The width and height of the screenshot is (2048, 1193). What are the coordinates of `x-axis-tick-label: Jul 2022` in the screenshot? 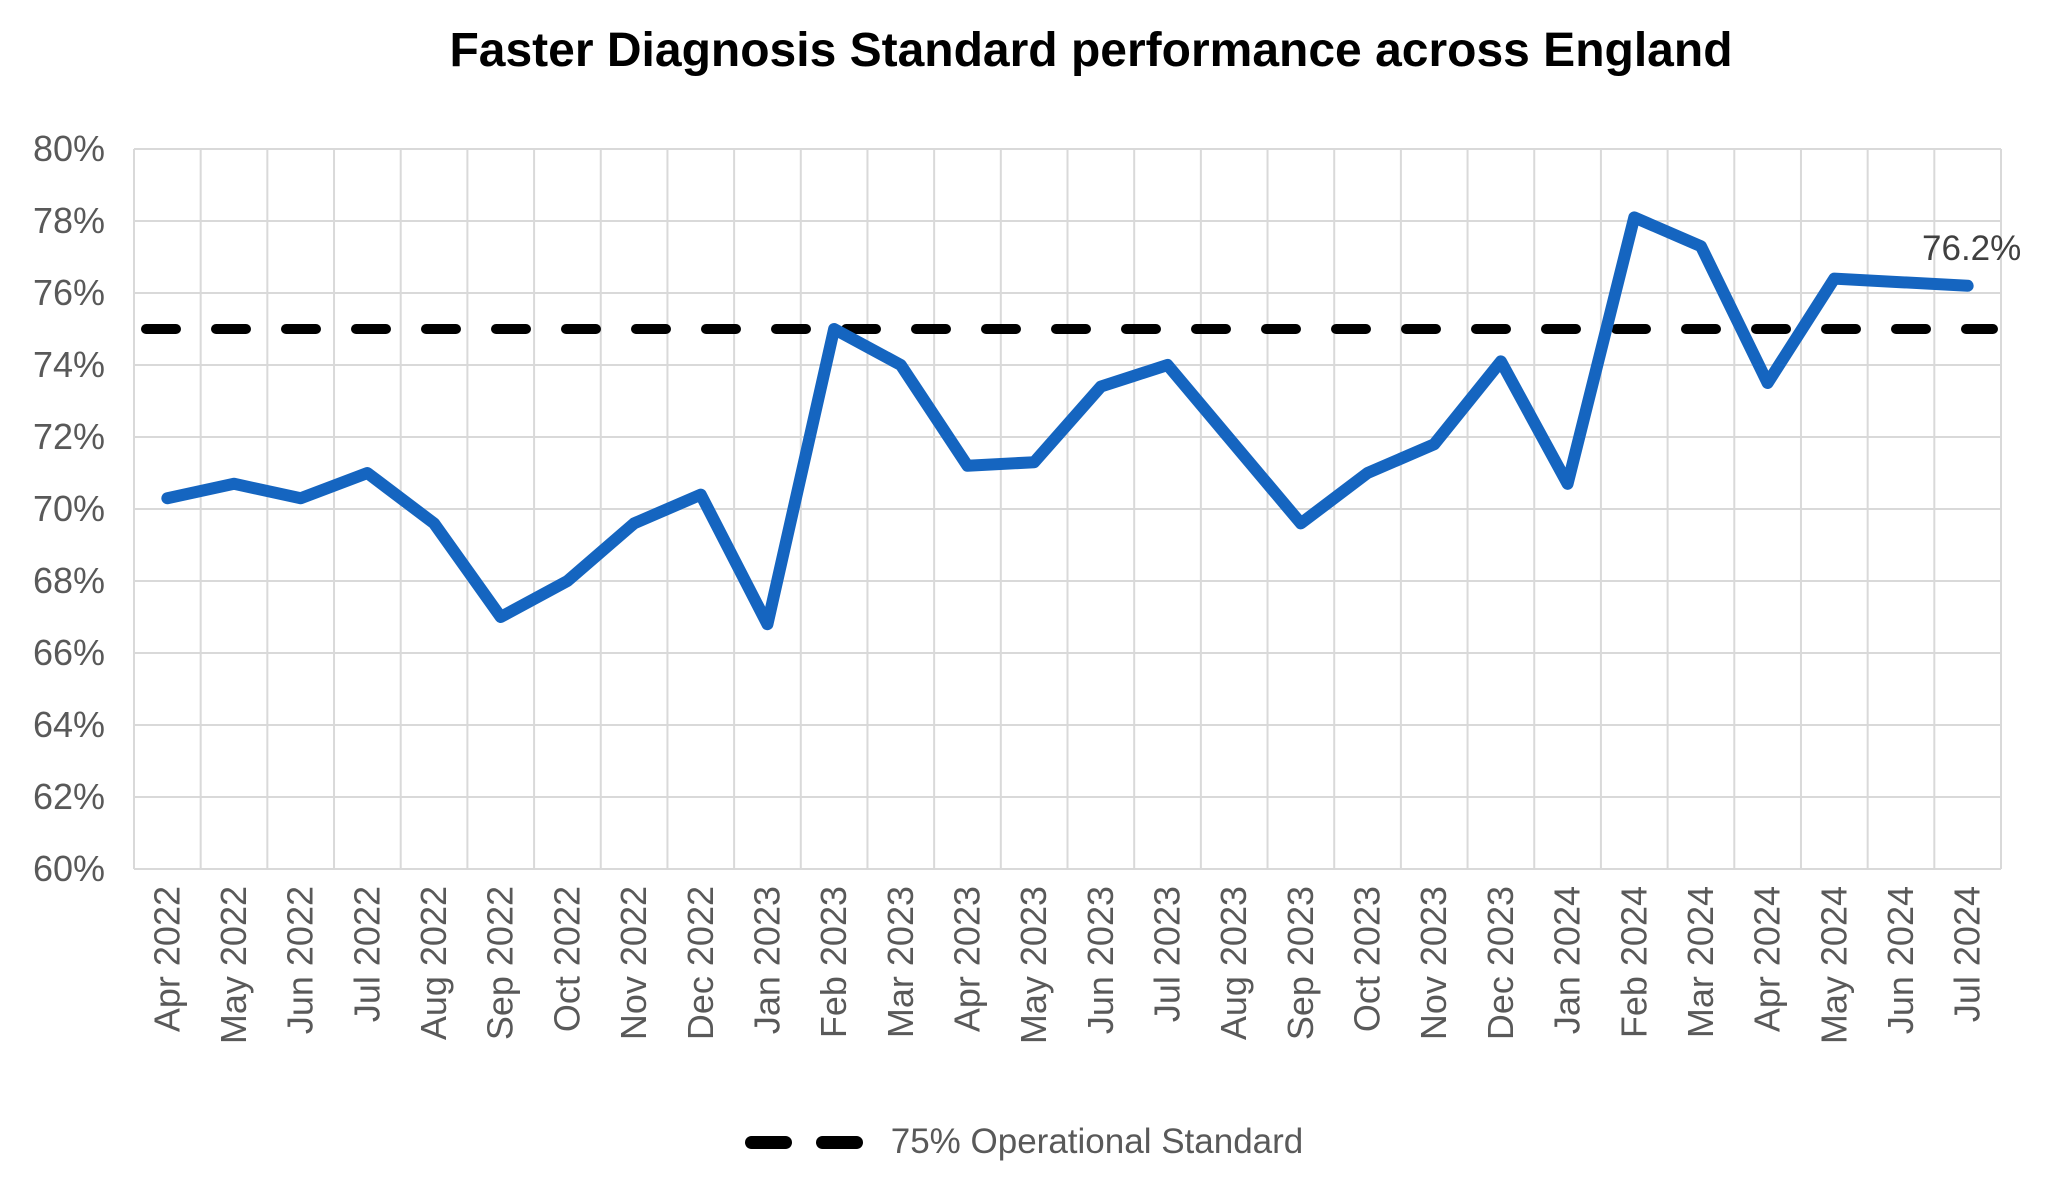 It's located at (366, 954).